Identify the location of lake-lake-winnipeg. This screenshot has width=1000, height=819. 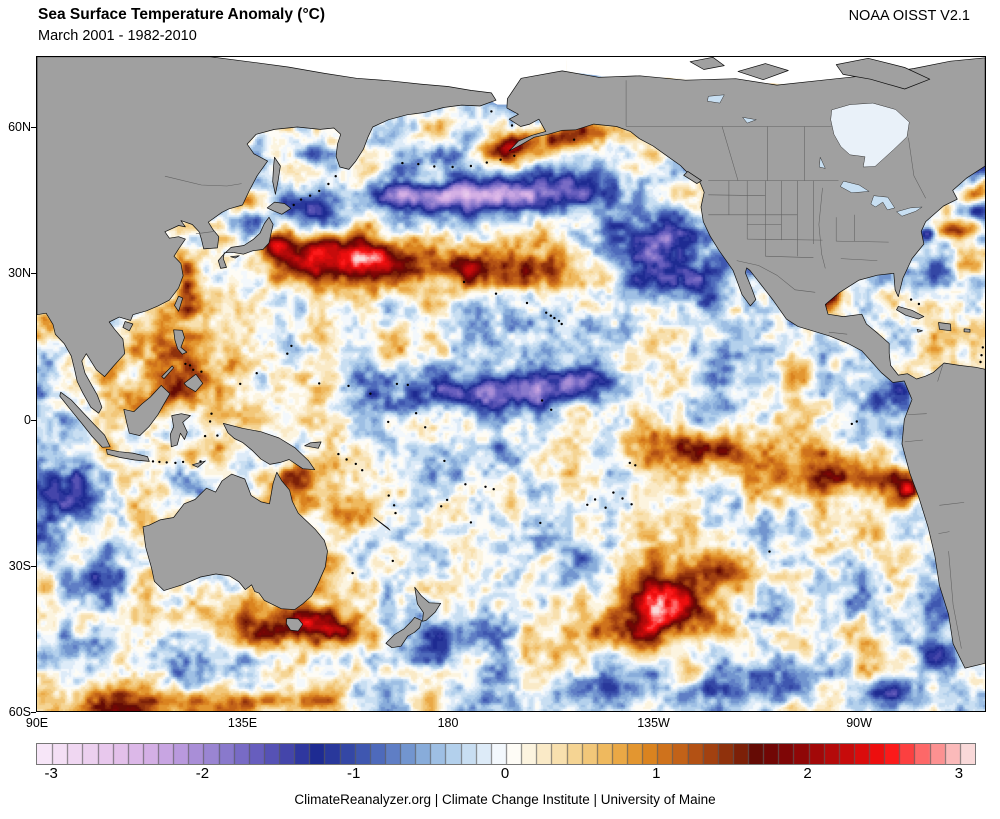
(822, 162).